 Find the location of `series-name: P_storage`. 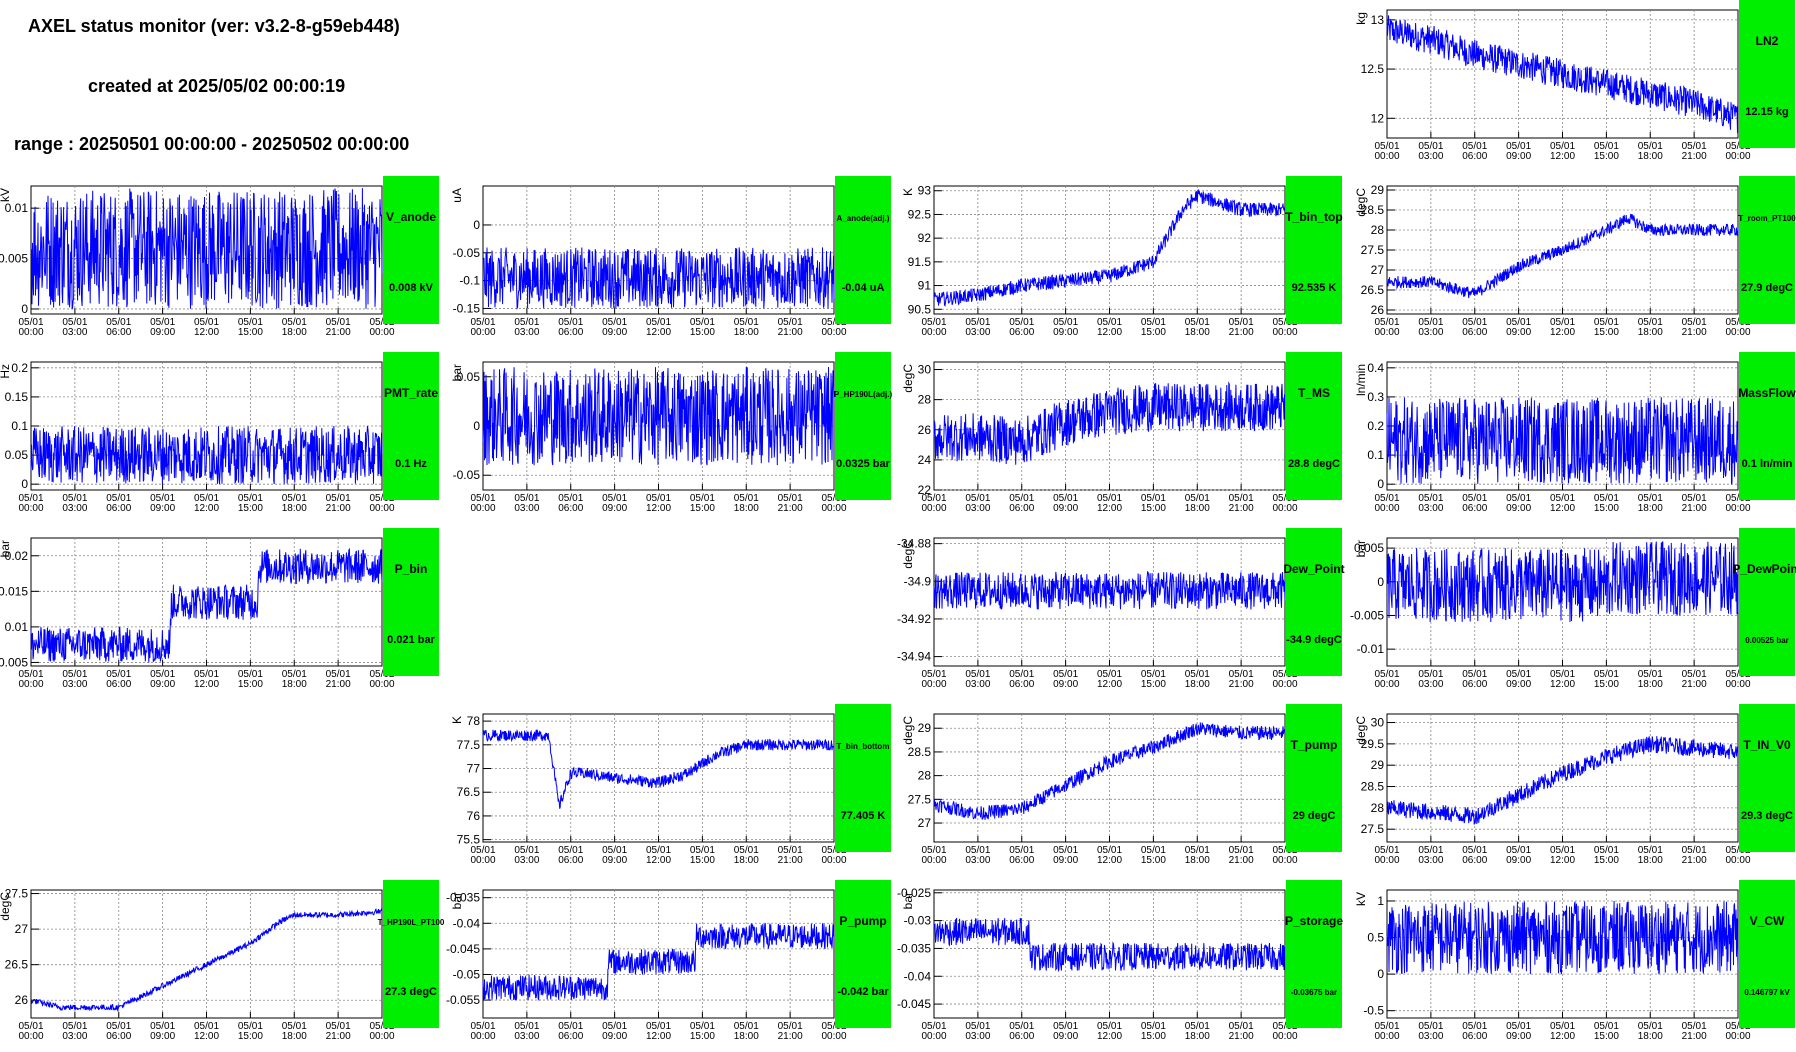

series-name: P_storage is located at coordinates (1314, 921).